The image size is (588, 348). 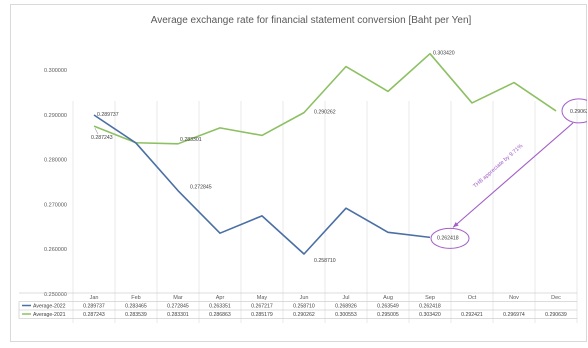 What do you see at coordinates (304, 315) in the screenshot?
I see `table-cell: 0.290262` at bounding box center [304, 315].